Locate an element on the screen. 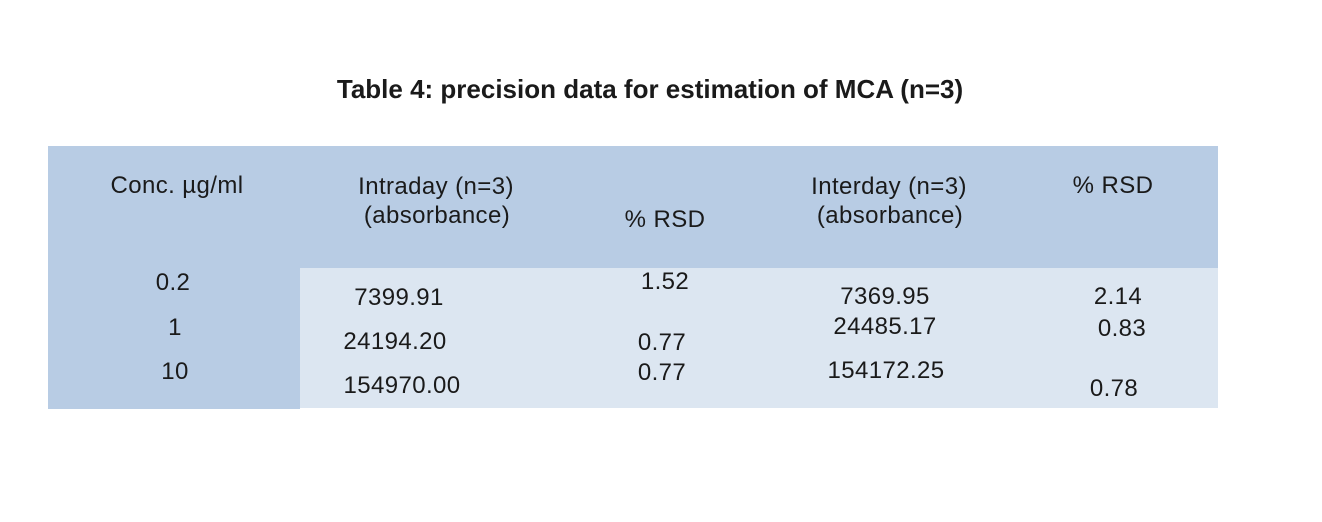  header-rsd-intraday: % RSD is located at coordinates (665, 219).